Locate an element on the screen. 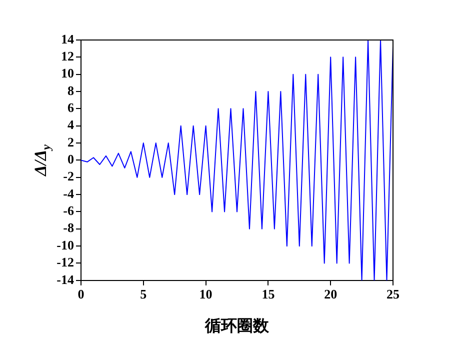  x-tick-label: 0 is located at coordinates (81, 294).